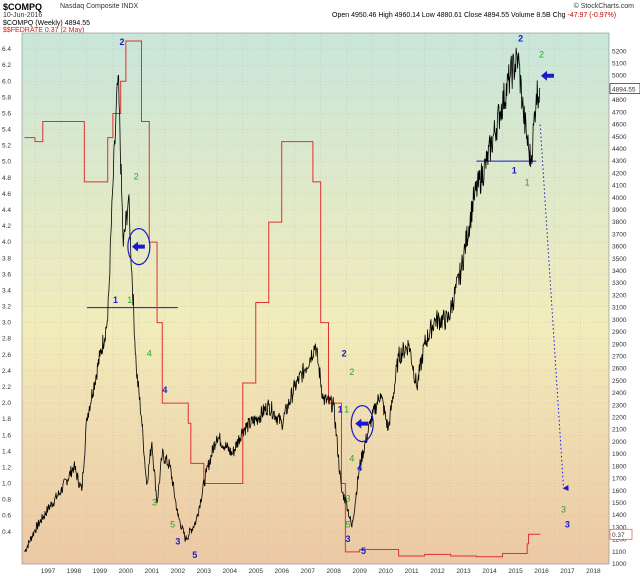  What do you see at coordinates (6, 226) in the screenshot?
I see `y-left-tick-label: 4.2` at bounding box center [6, 226].